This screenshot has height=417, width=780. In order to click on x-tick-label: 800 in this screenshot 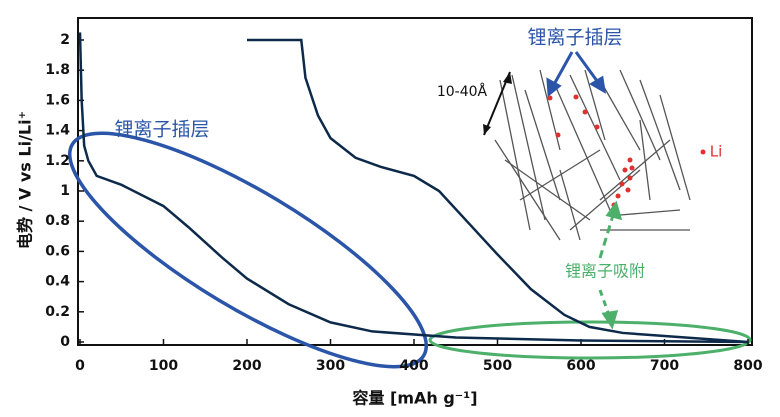, I will do `click(747, 366)`.